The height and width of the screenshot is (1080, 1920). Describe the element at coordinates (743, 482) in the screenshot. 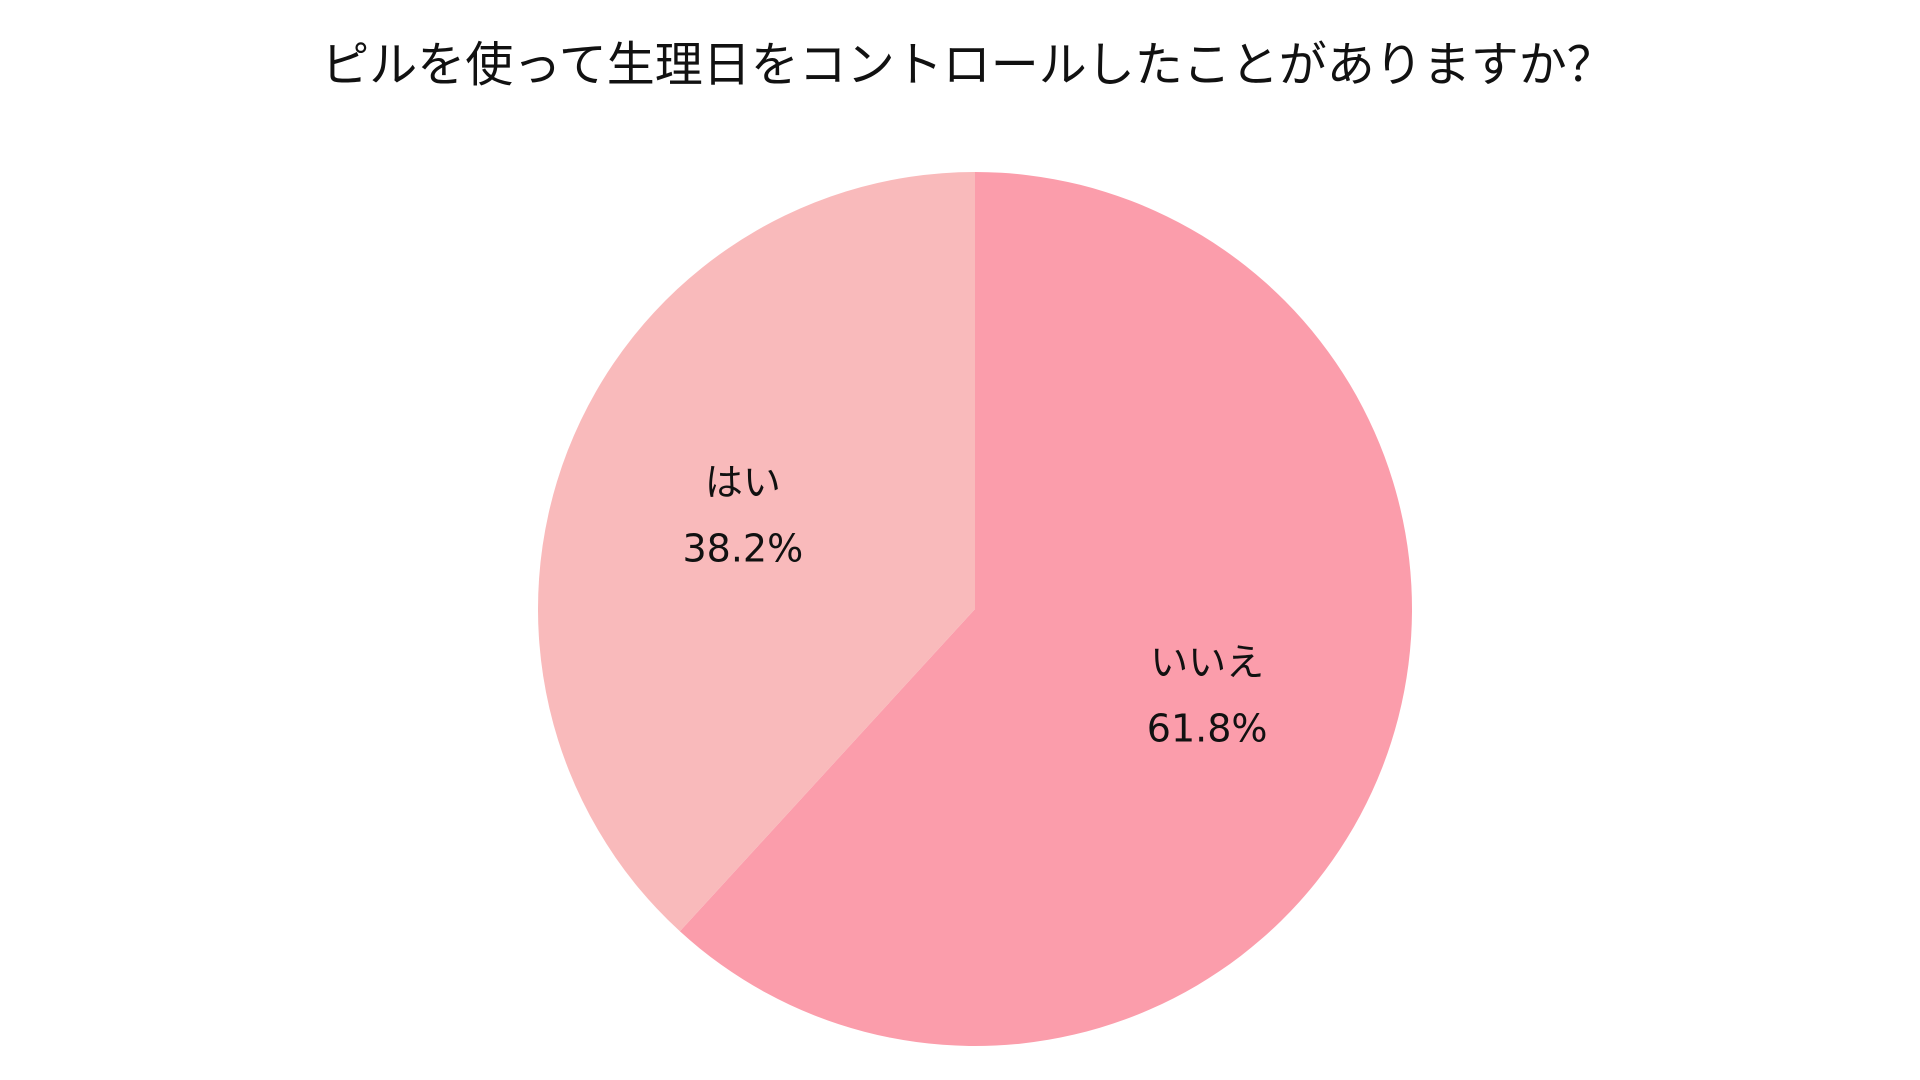

I see `slice-category-label: はい` at that location.